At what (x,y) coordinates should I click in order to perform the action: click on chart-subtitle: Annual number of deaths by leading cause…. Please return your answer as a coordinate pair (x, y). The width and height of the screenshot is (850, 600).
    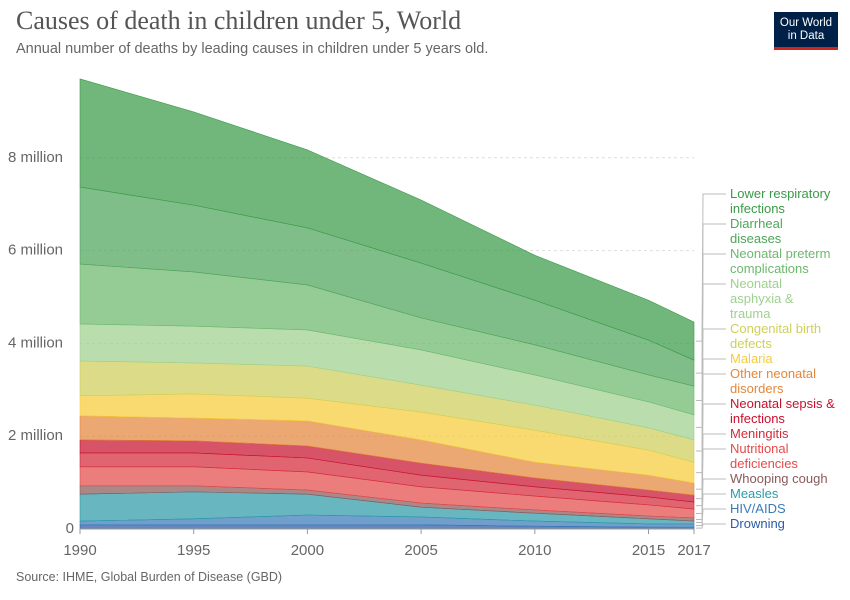
    Looking at the image, I should click on (252, 49).